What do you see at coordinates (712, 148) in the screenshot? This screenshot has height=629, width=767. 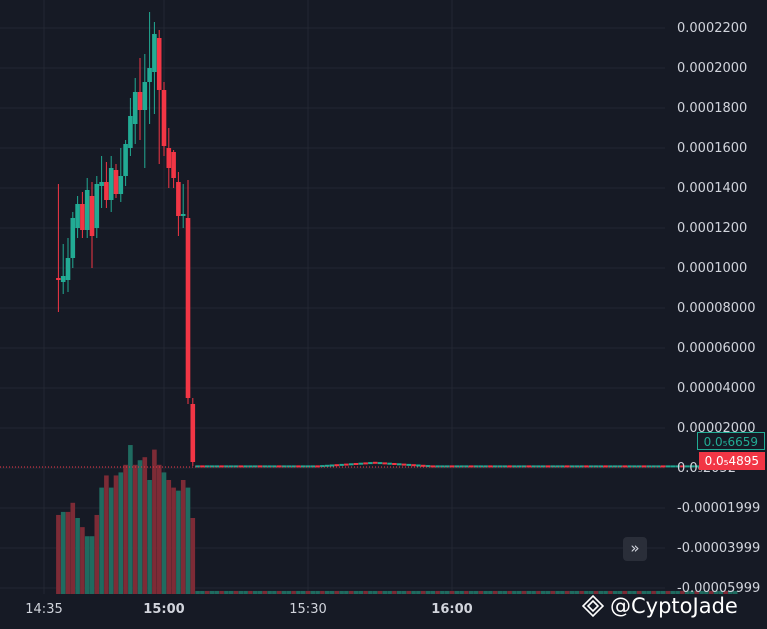 I see `price-axis-label: 0.0001600` at bounding box center [712, 148].